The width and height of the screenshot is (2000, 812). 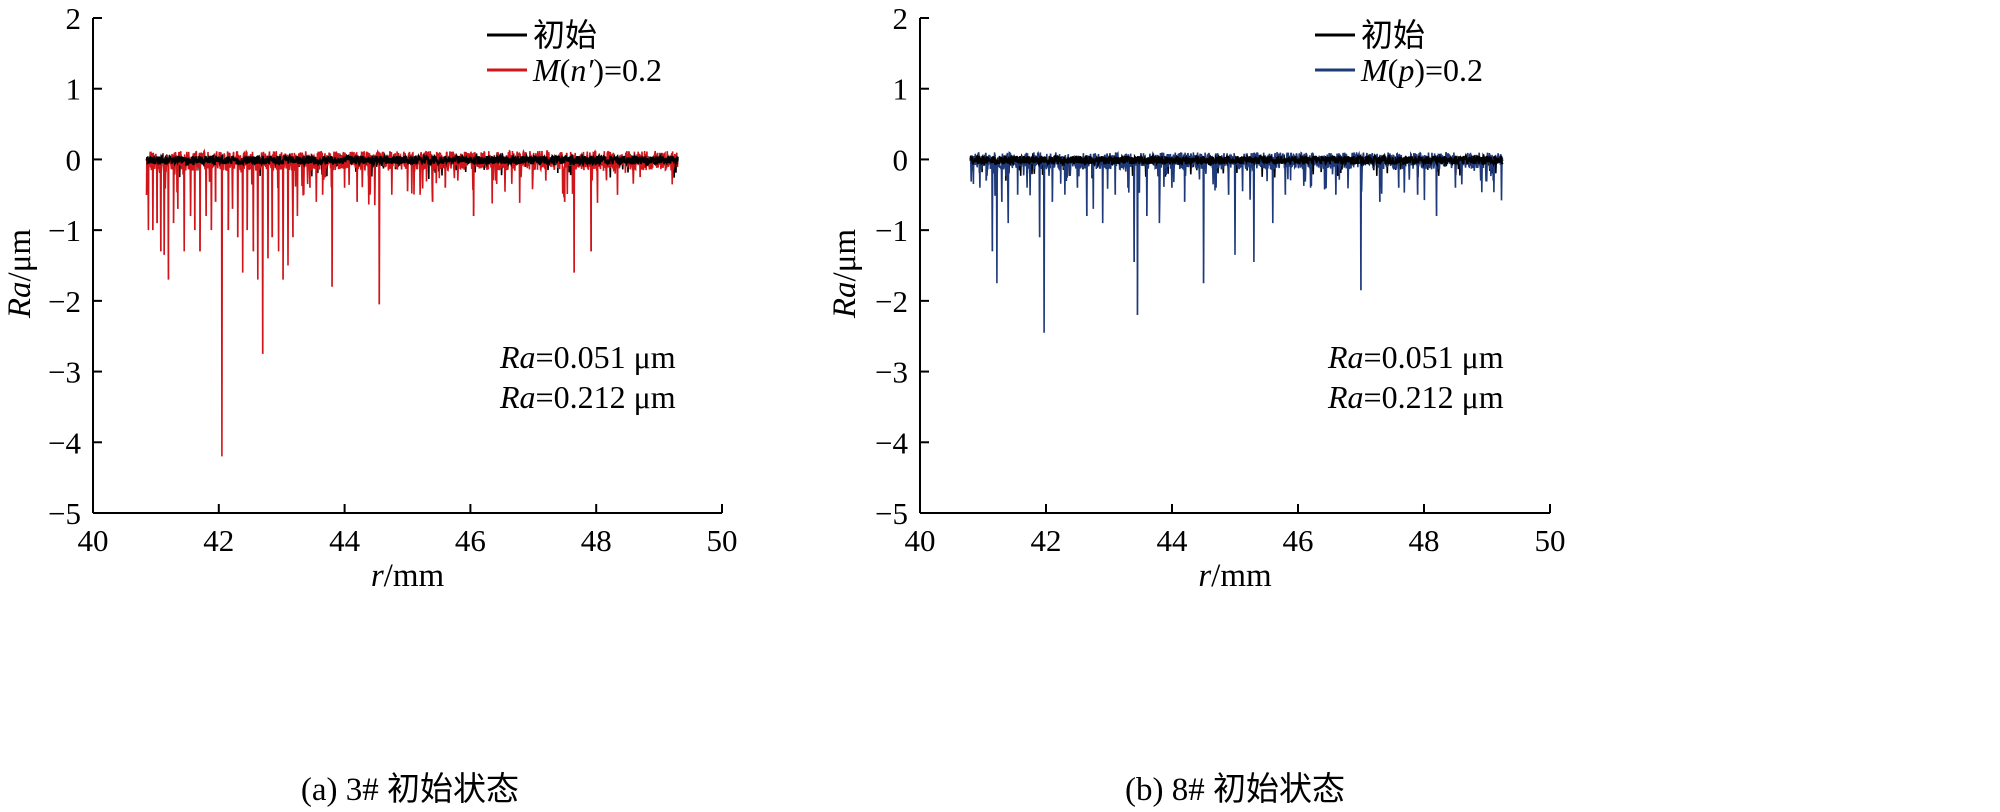 What do you see at coordinates (1405, 70) in the screenshot?
I see `legend-arg: p` at bounding box center [1405, 70].